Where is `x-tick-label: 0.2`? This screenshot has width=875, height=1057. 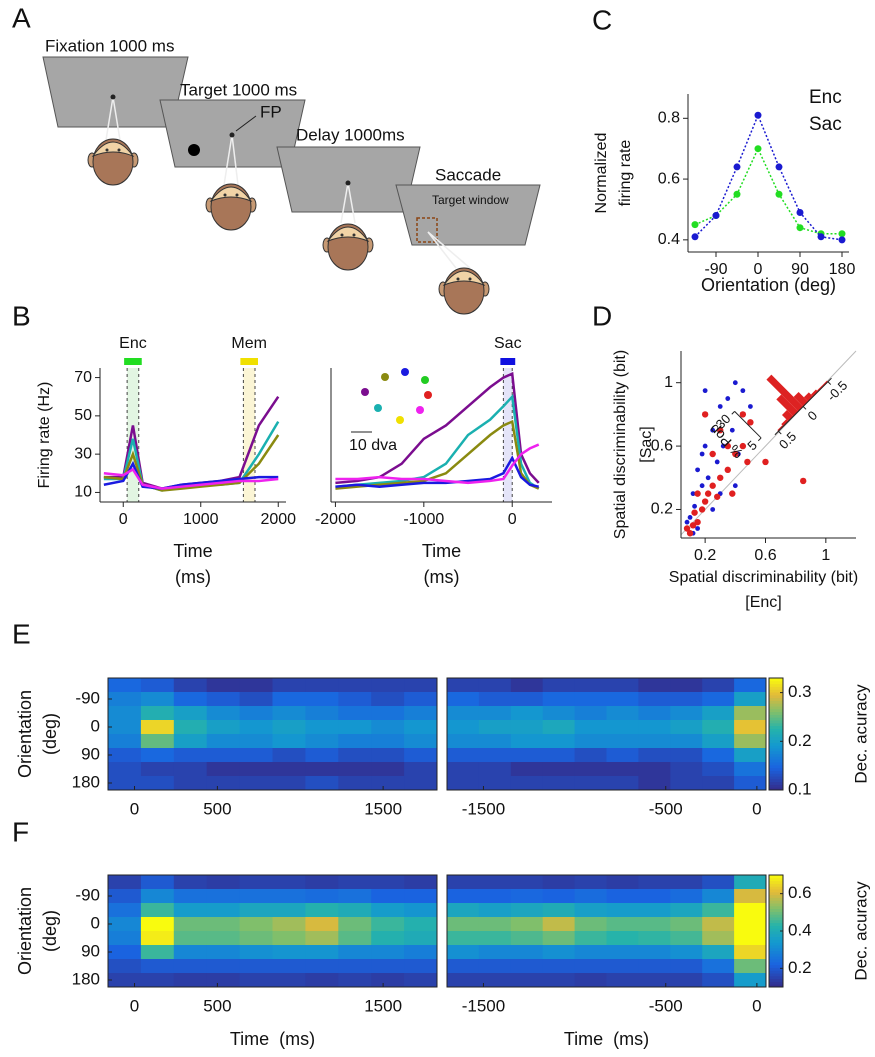 x-tick-label: 0.2 is located at coordinates (705, 555).